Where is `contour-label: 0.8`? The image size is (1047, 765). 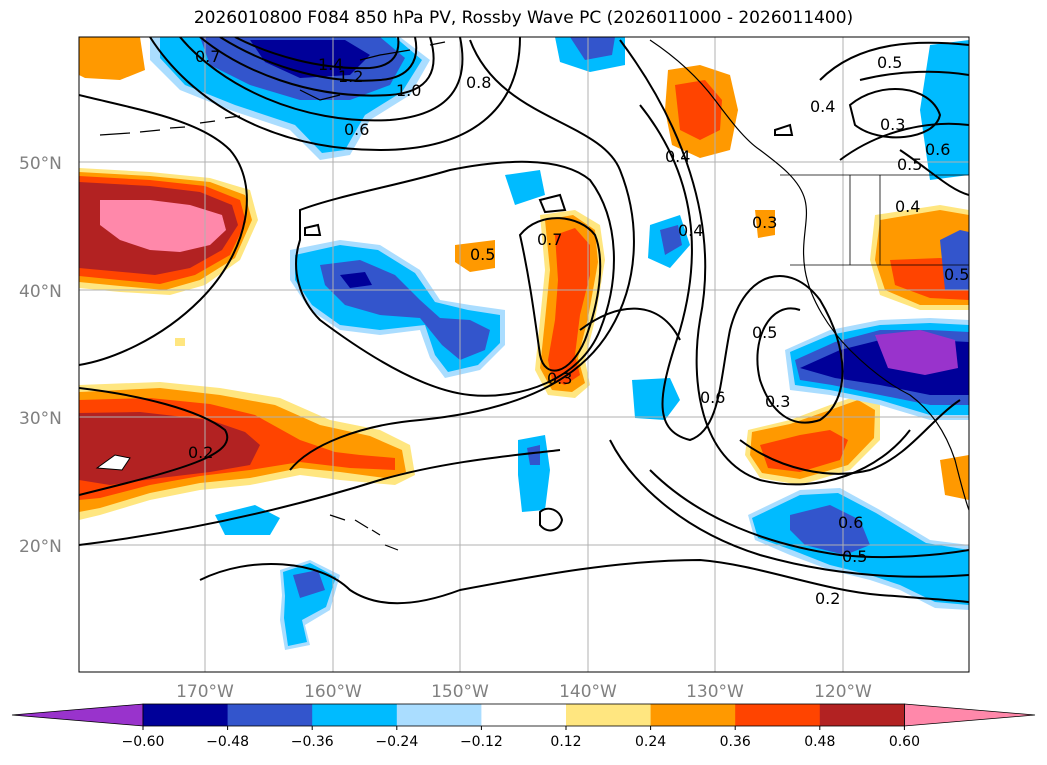 contour-label: 0.8 is located at coordinates (478, 82).